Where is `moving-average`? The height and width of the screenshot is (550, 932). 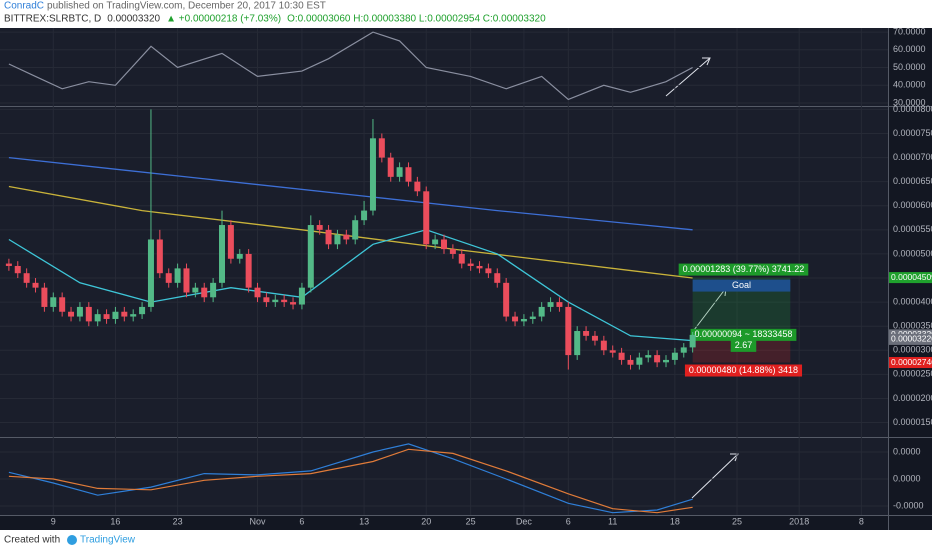
moving-average is located at coordinates (350, 232).